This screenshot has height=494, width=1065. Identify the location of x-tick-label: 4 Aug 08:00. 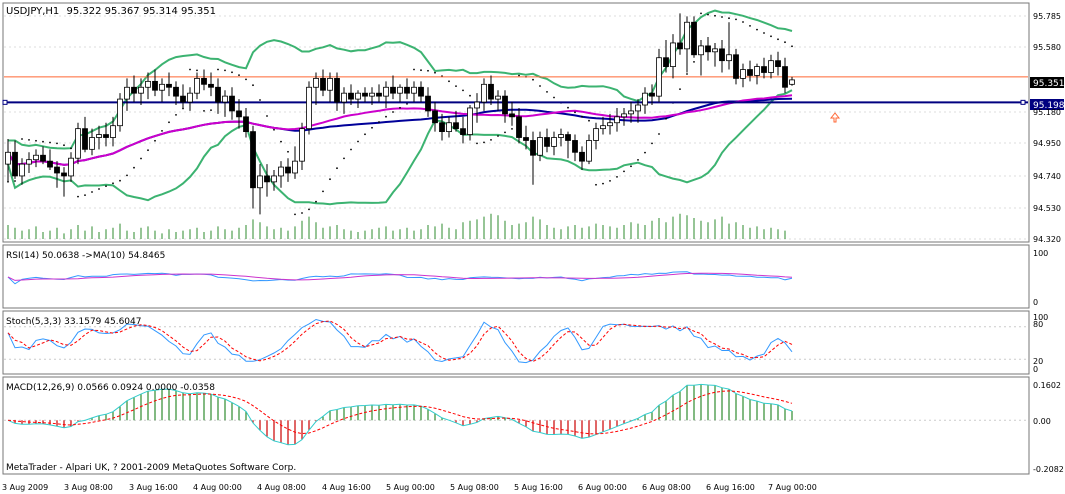
(281, 487).